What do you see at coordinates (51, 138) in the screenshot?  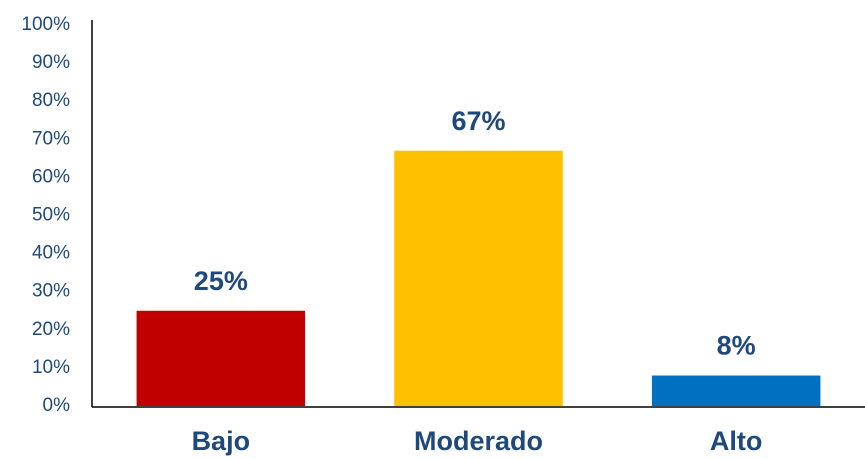 I see `y-tick-label: 70%` at bounding box center [51, 138].